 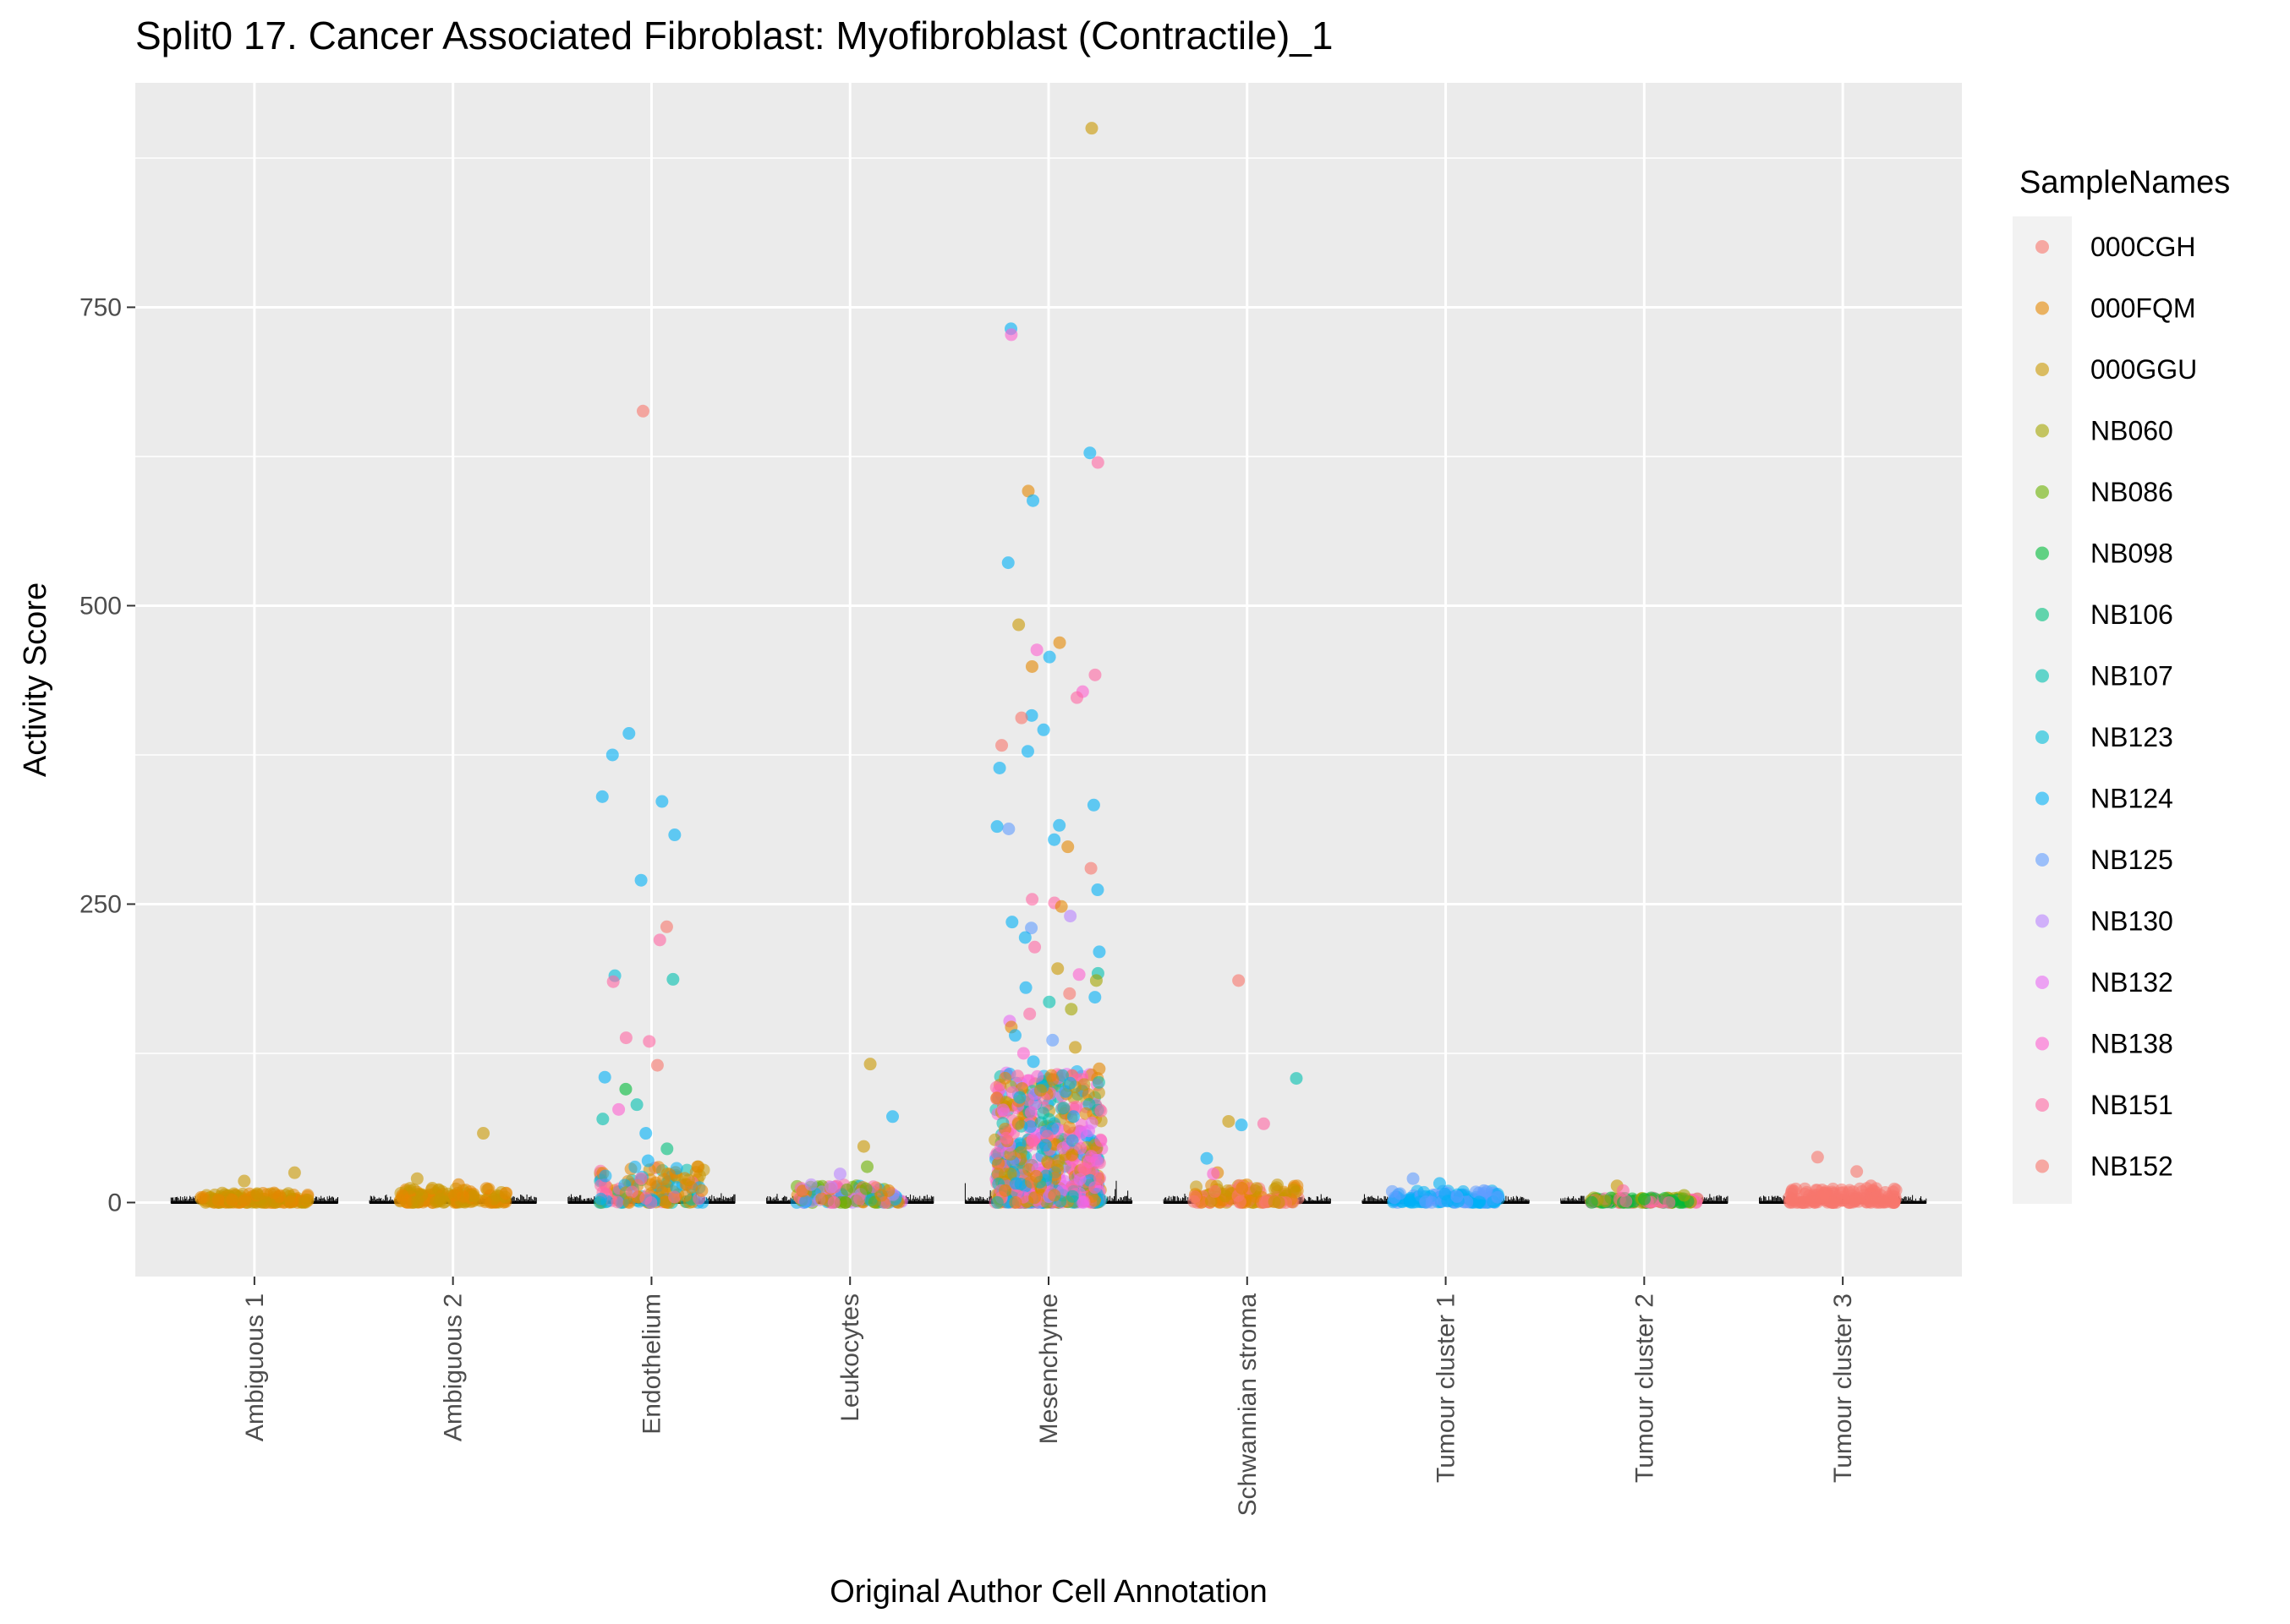 I want to click on x-tick-label: Tumour cluster 1, so click(x=1446, y=1388).